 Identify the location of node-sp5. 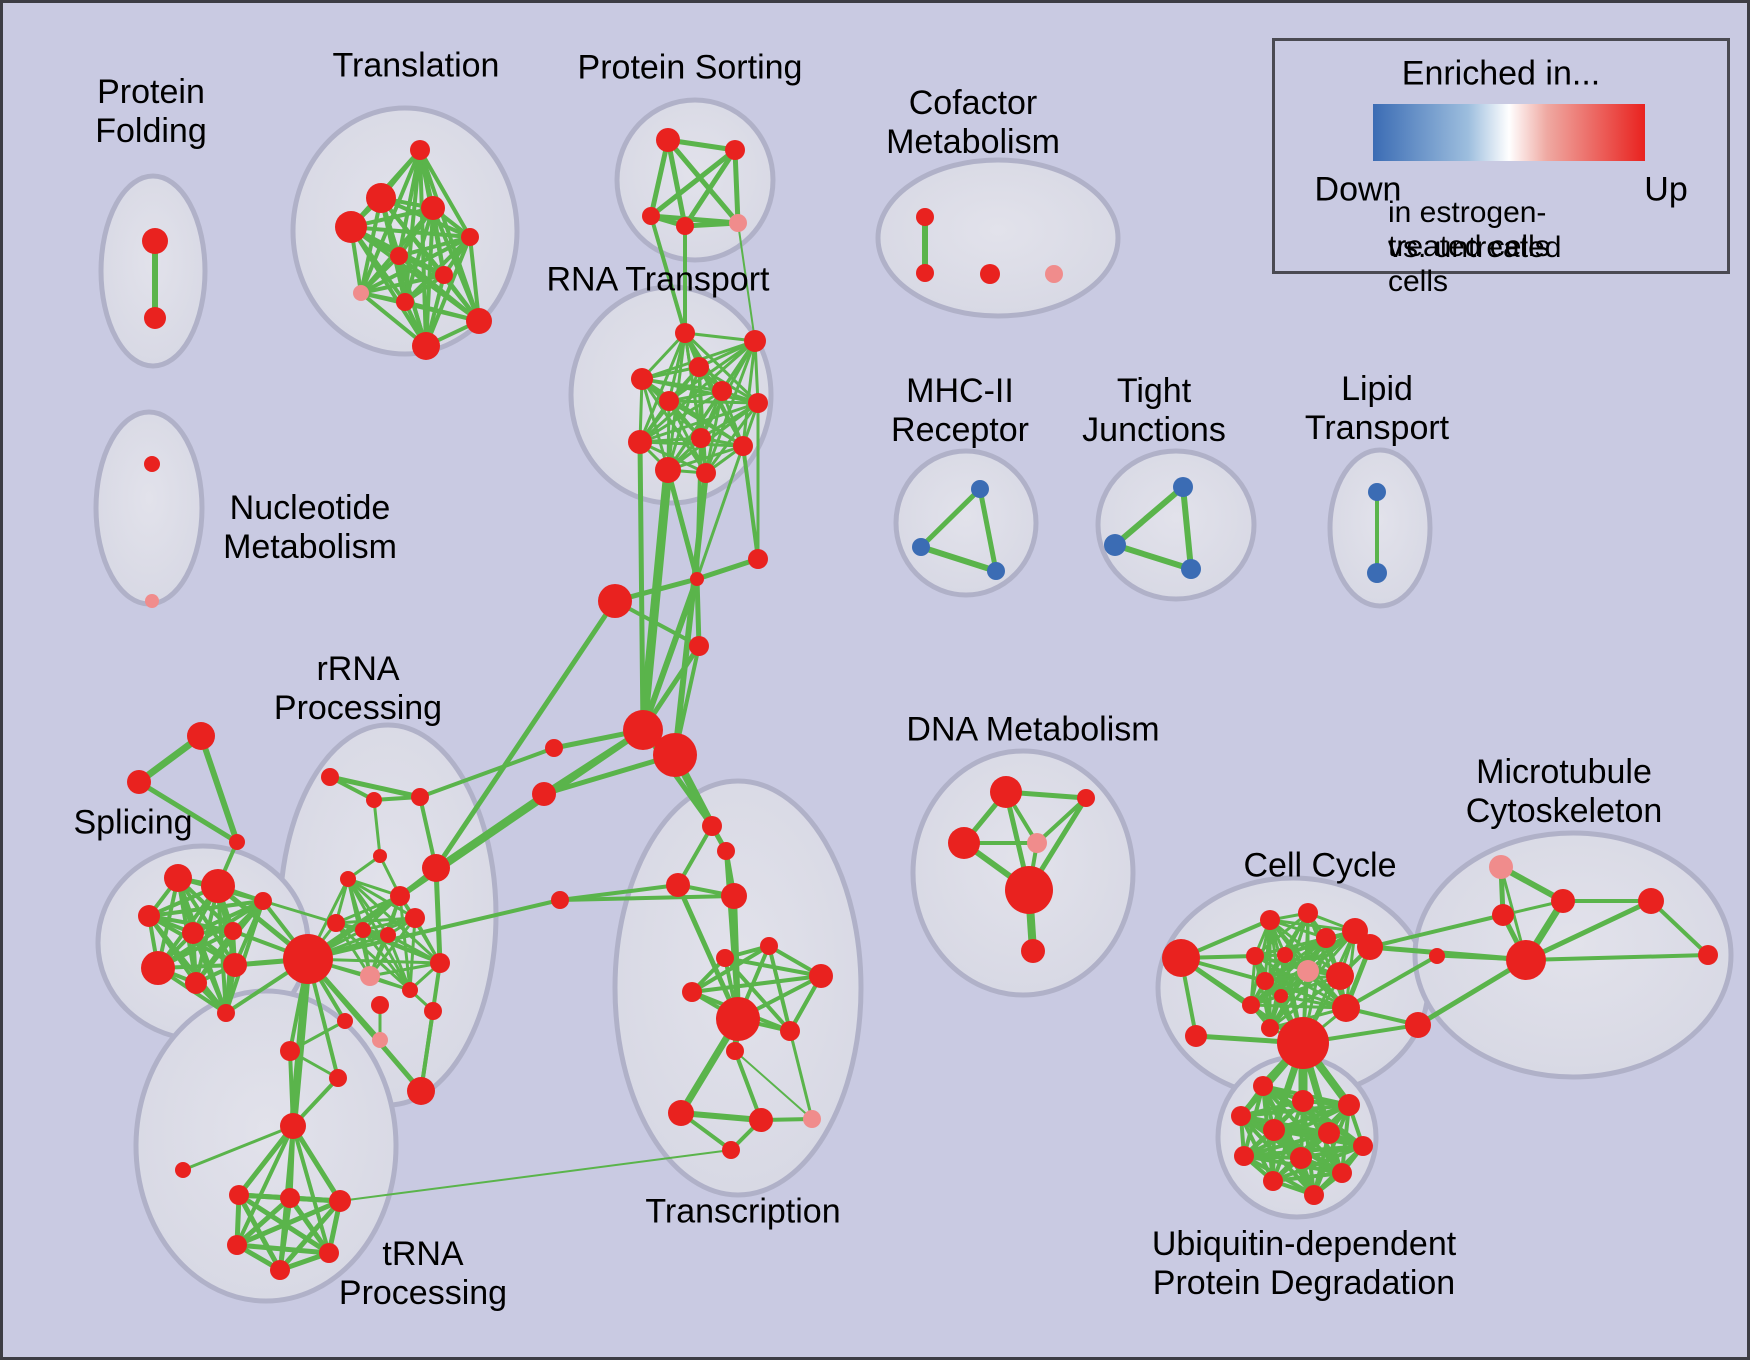
(263, 901).